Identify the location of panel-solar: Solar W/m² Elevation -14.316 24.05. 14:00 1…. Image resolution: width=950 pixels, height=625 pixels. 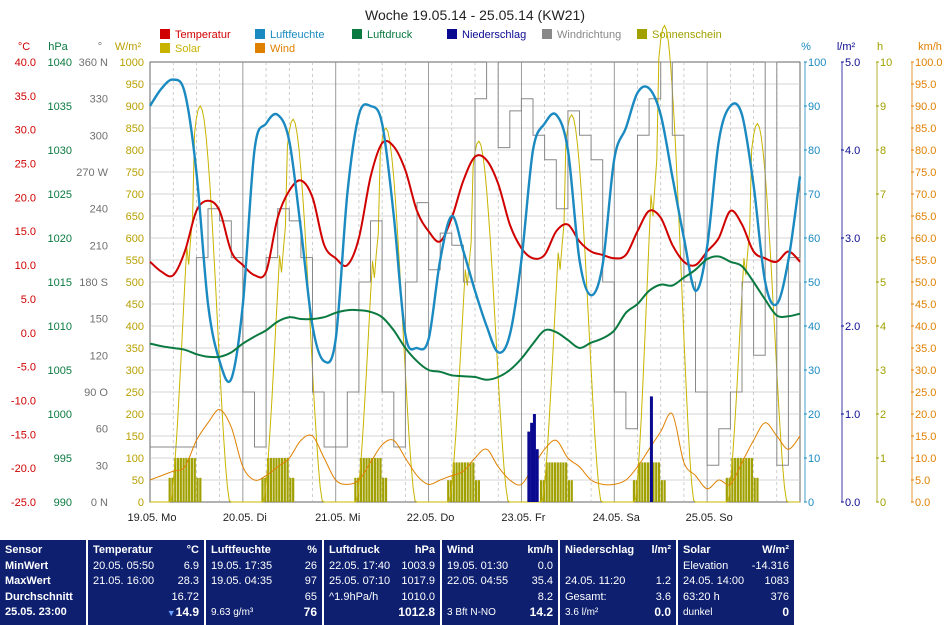
(736, 582).